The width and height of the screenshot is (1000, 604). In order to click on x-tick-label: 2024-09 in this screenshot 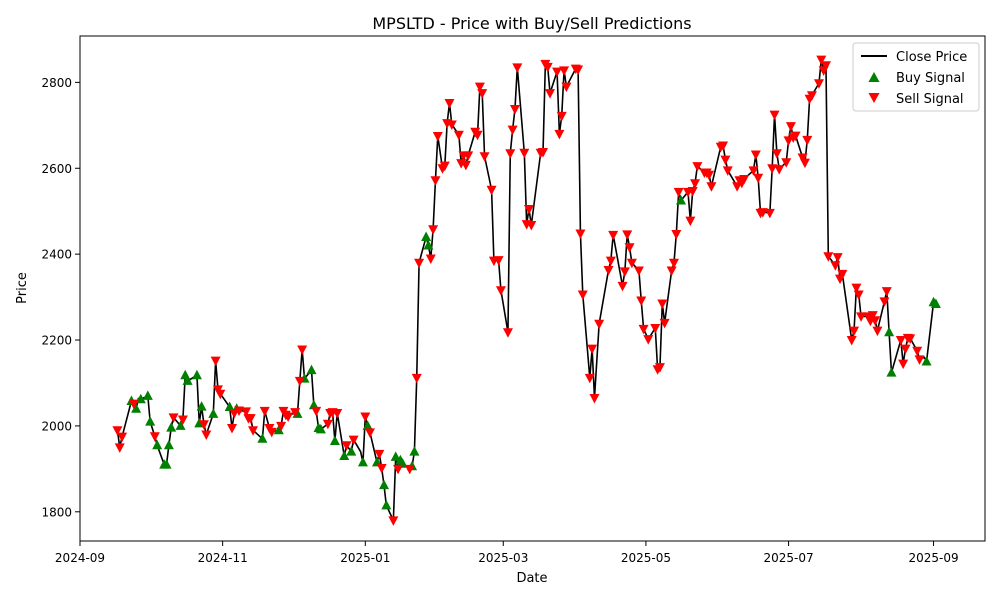, I will do `click(80, 558)`.